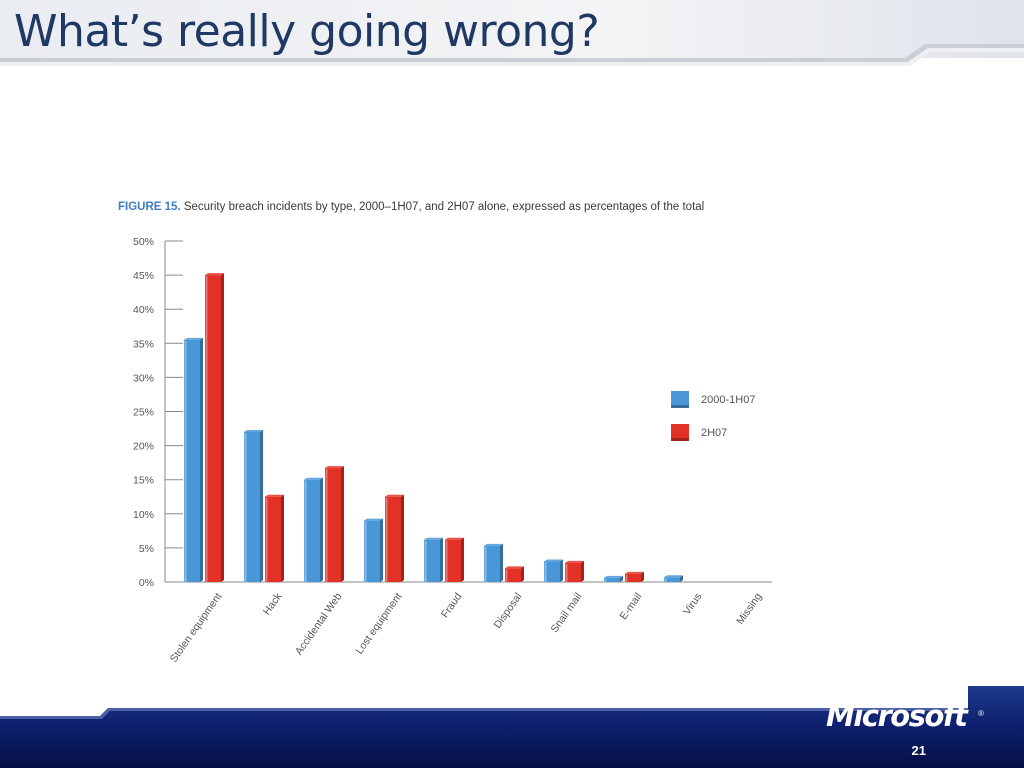 The height and width of the screenshot is (768, 1024). I want to click on x-category-label: Missing, so click(749, 609).